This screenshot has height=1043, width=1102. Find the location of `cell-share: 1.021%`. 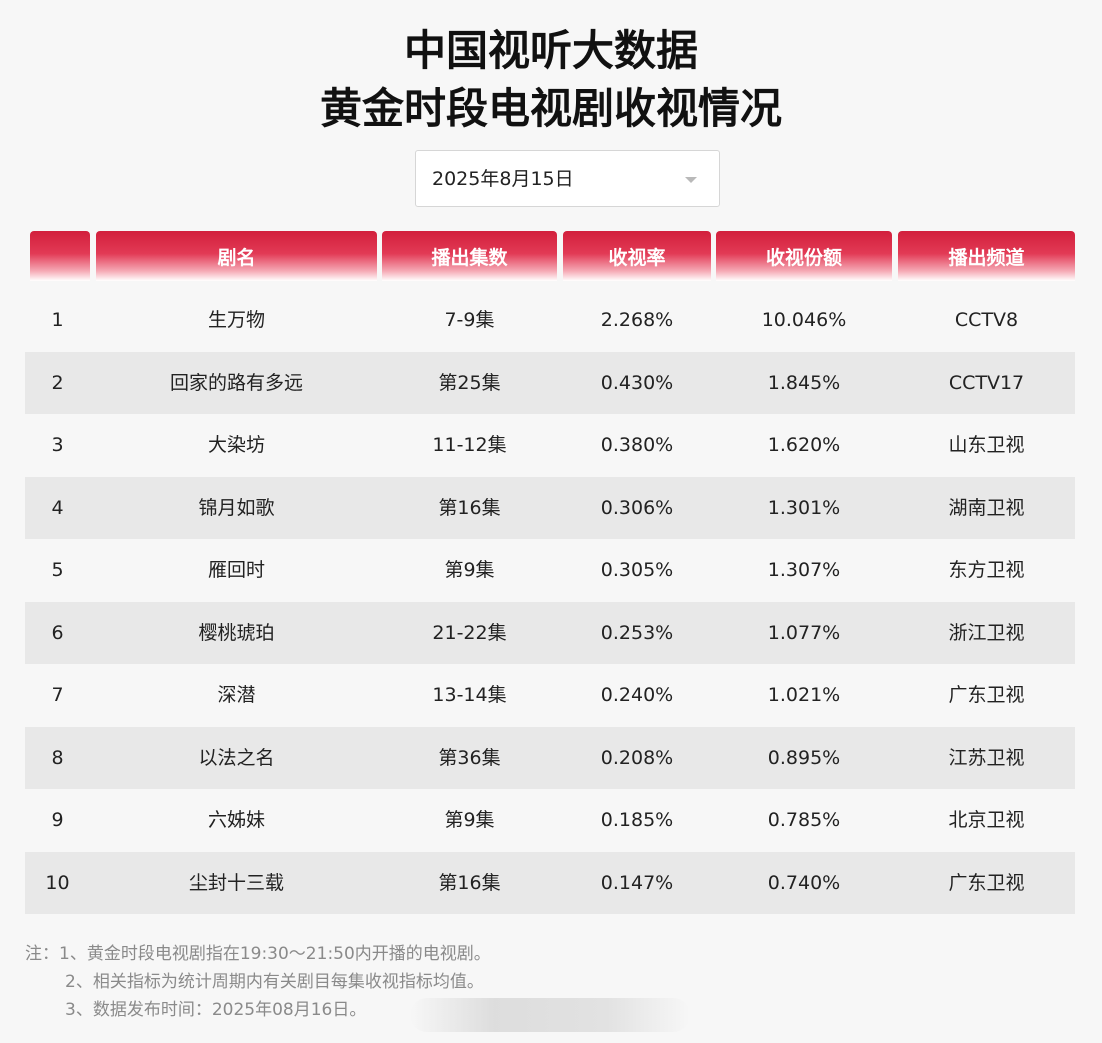

cell-share: 1.021% is located at coordinates (804, 695).